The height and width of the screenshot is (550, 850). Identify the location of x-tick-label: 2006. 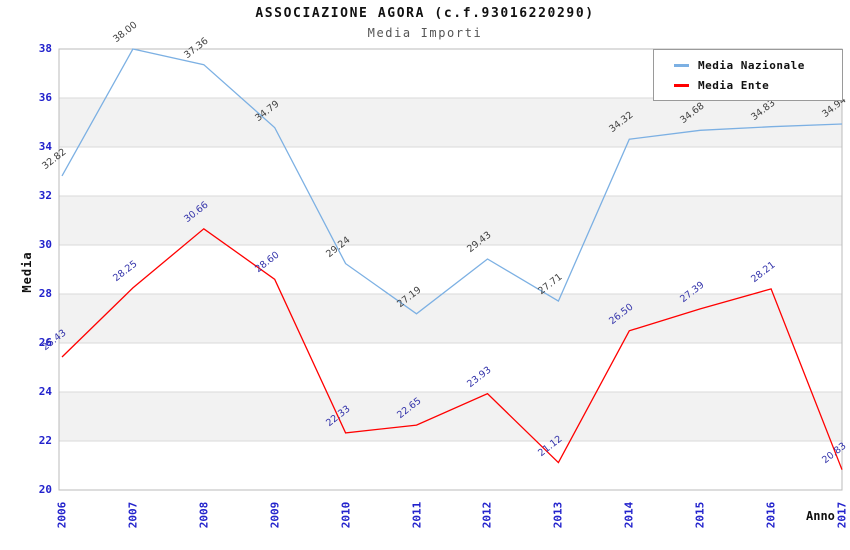
(62, 515).